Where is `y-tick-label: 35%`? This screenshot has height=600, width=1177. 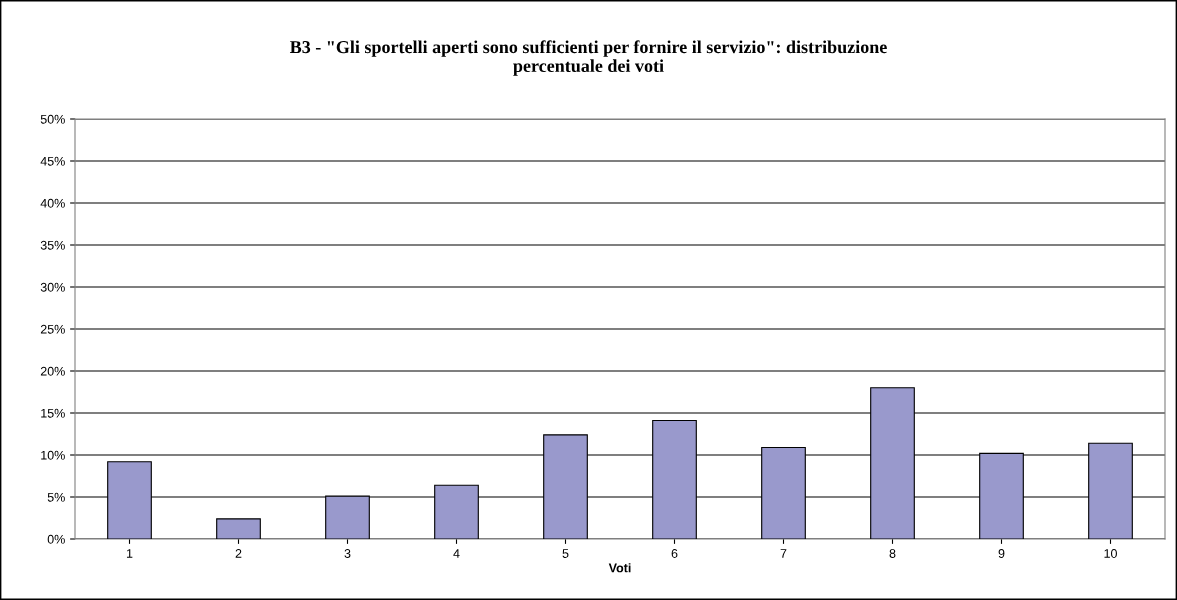 y-tick-label: 35% is located at coordinates (52, 245).